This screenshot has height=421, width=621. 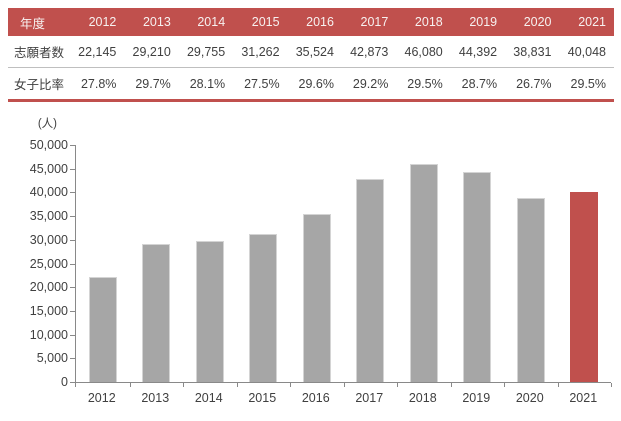 What do you see at coordinates (423, 22) in the screenshot?
I see `table-header-cell: 2018` at bounding box center [423, 22].